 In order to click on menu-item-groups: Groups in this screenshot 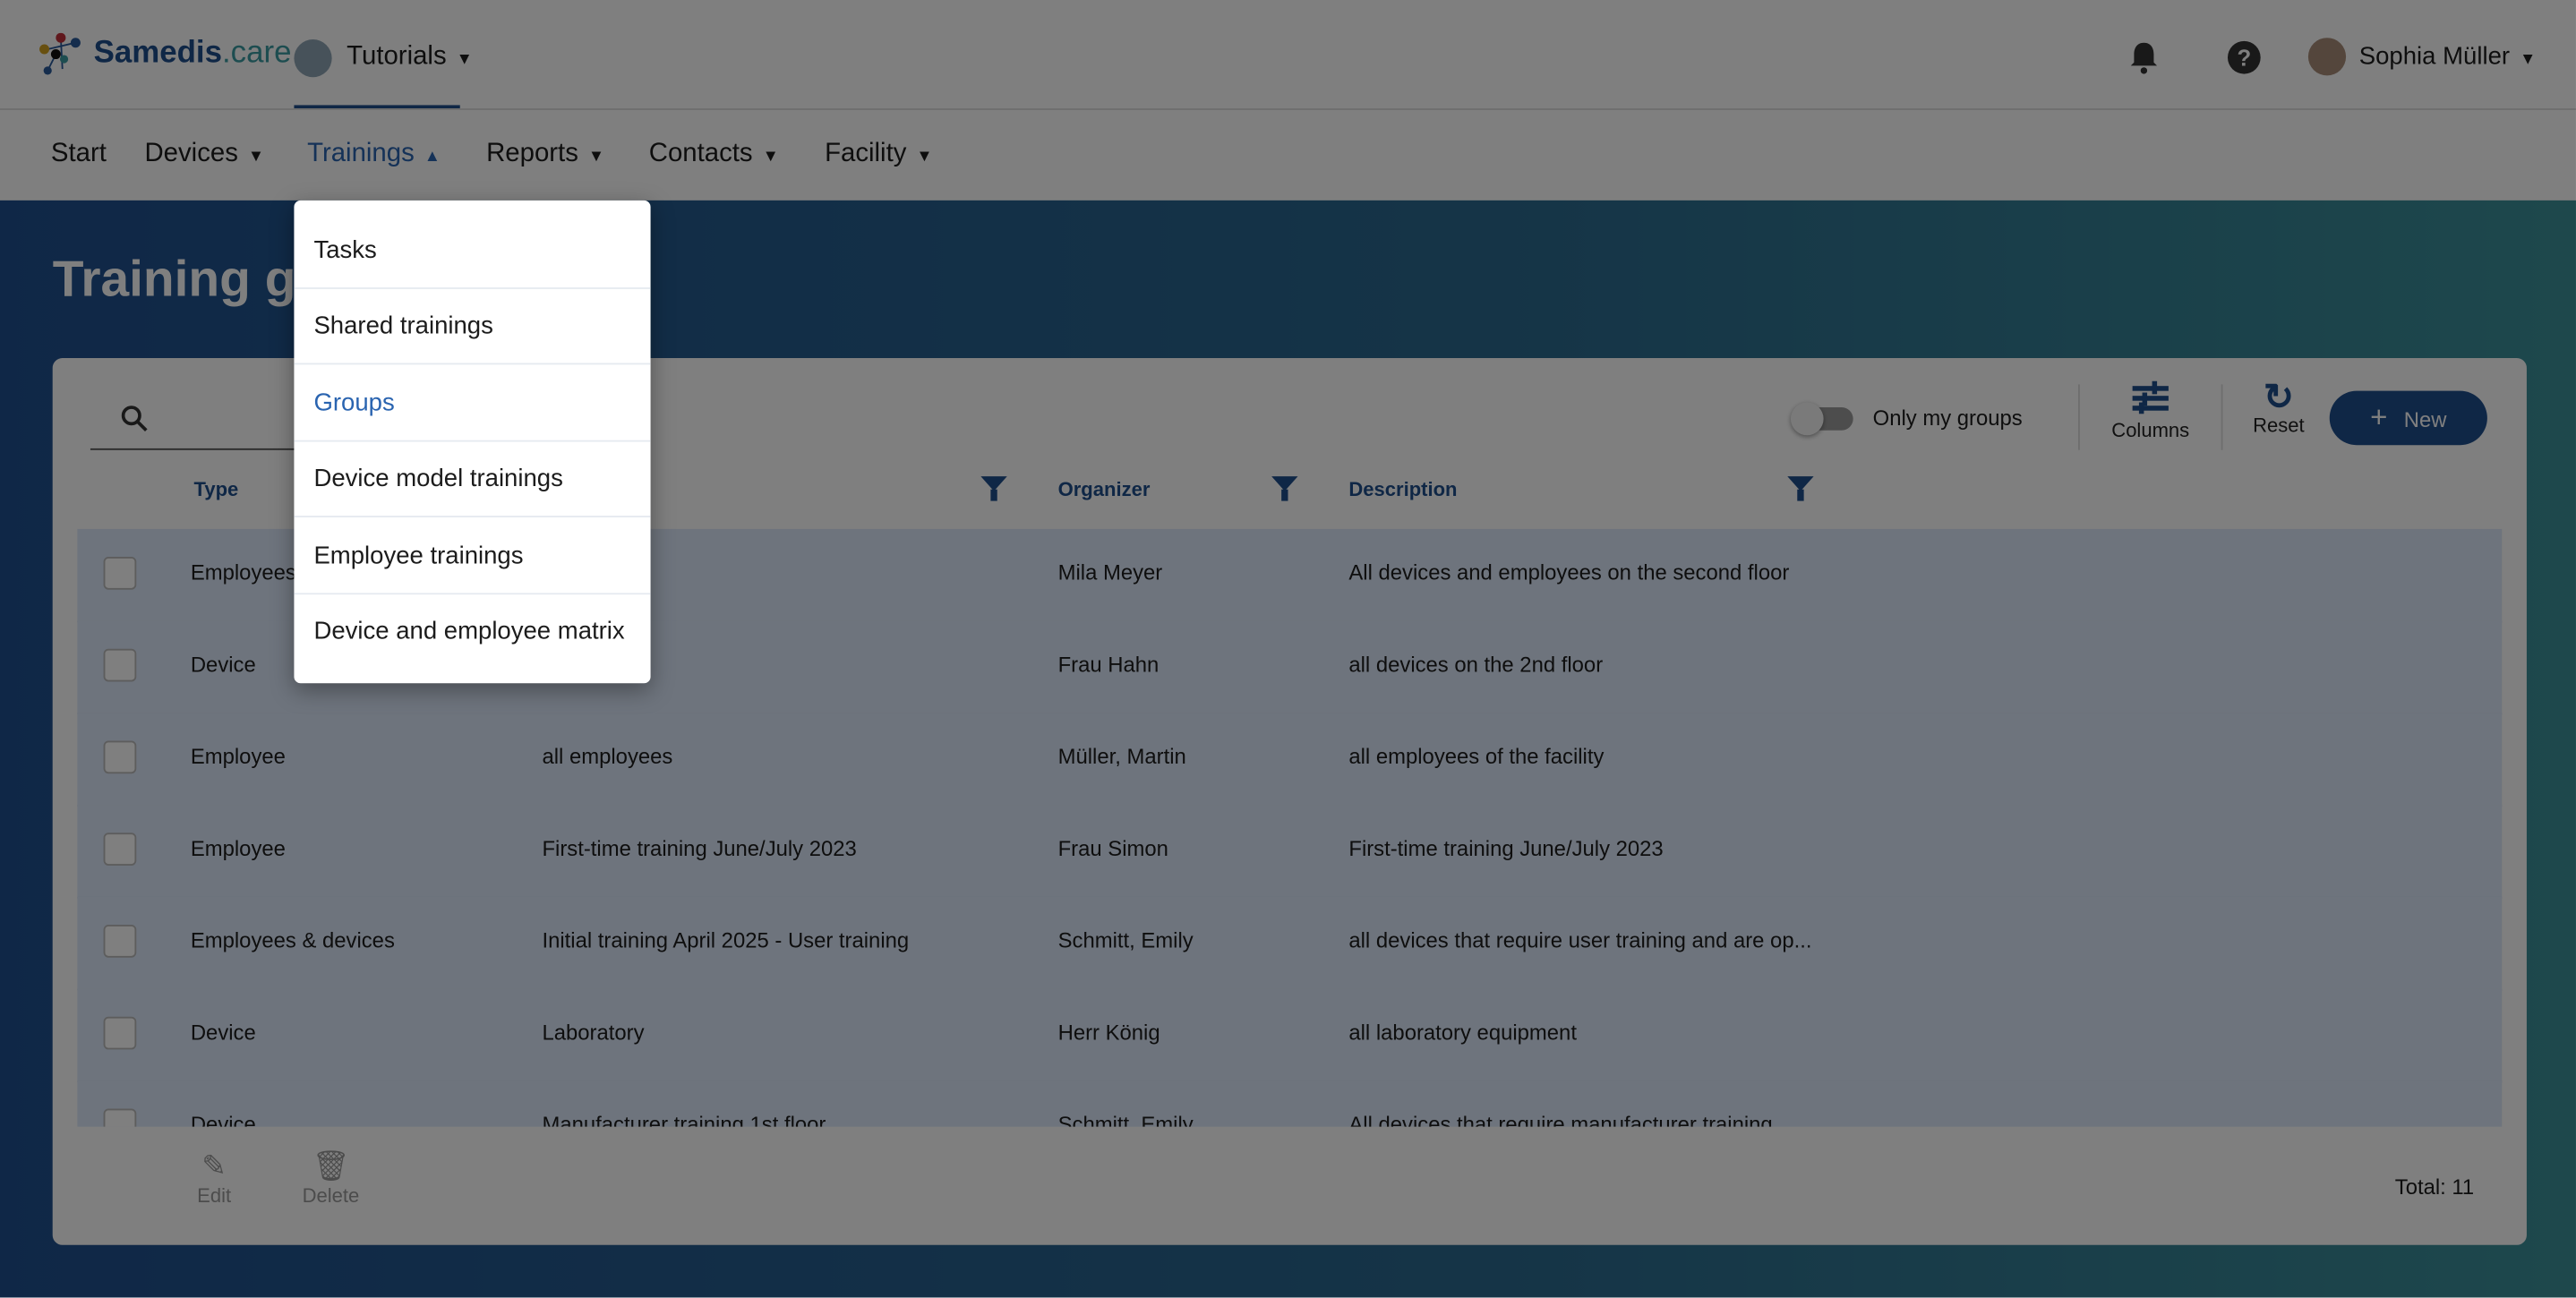, I will do `click(473, 404)`.